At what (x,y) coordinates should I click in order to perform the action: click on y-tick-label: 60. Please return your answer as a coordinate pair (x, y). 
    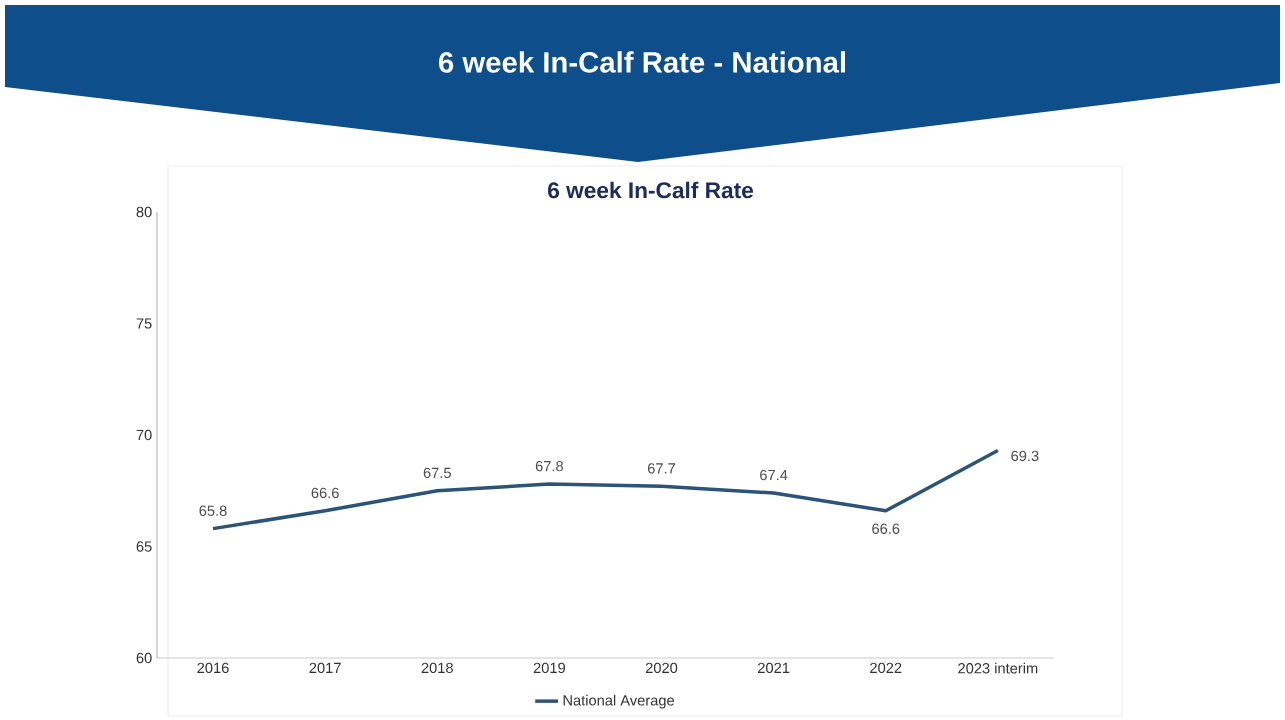
    Looking at the image, I should click on (144, 658).